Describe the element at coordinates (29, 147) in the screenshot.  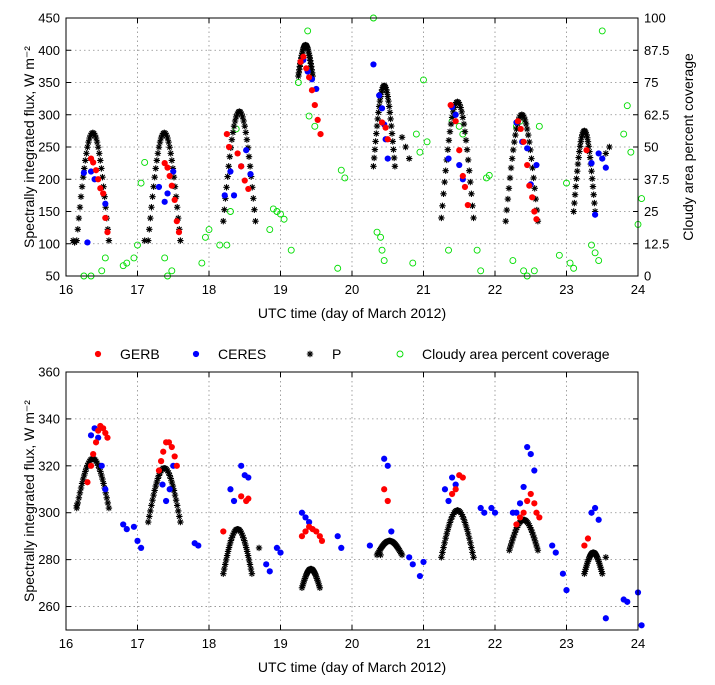
I see `top-chart-y-axis-label: Spectrally integrated flux, W m⁻²` at that location.